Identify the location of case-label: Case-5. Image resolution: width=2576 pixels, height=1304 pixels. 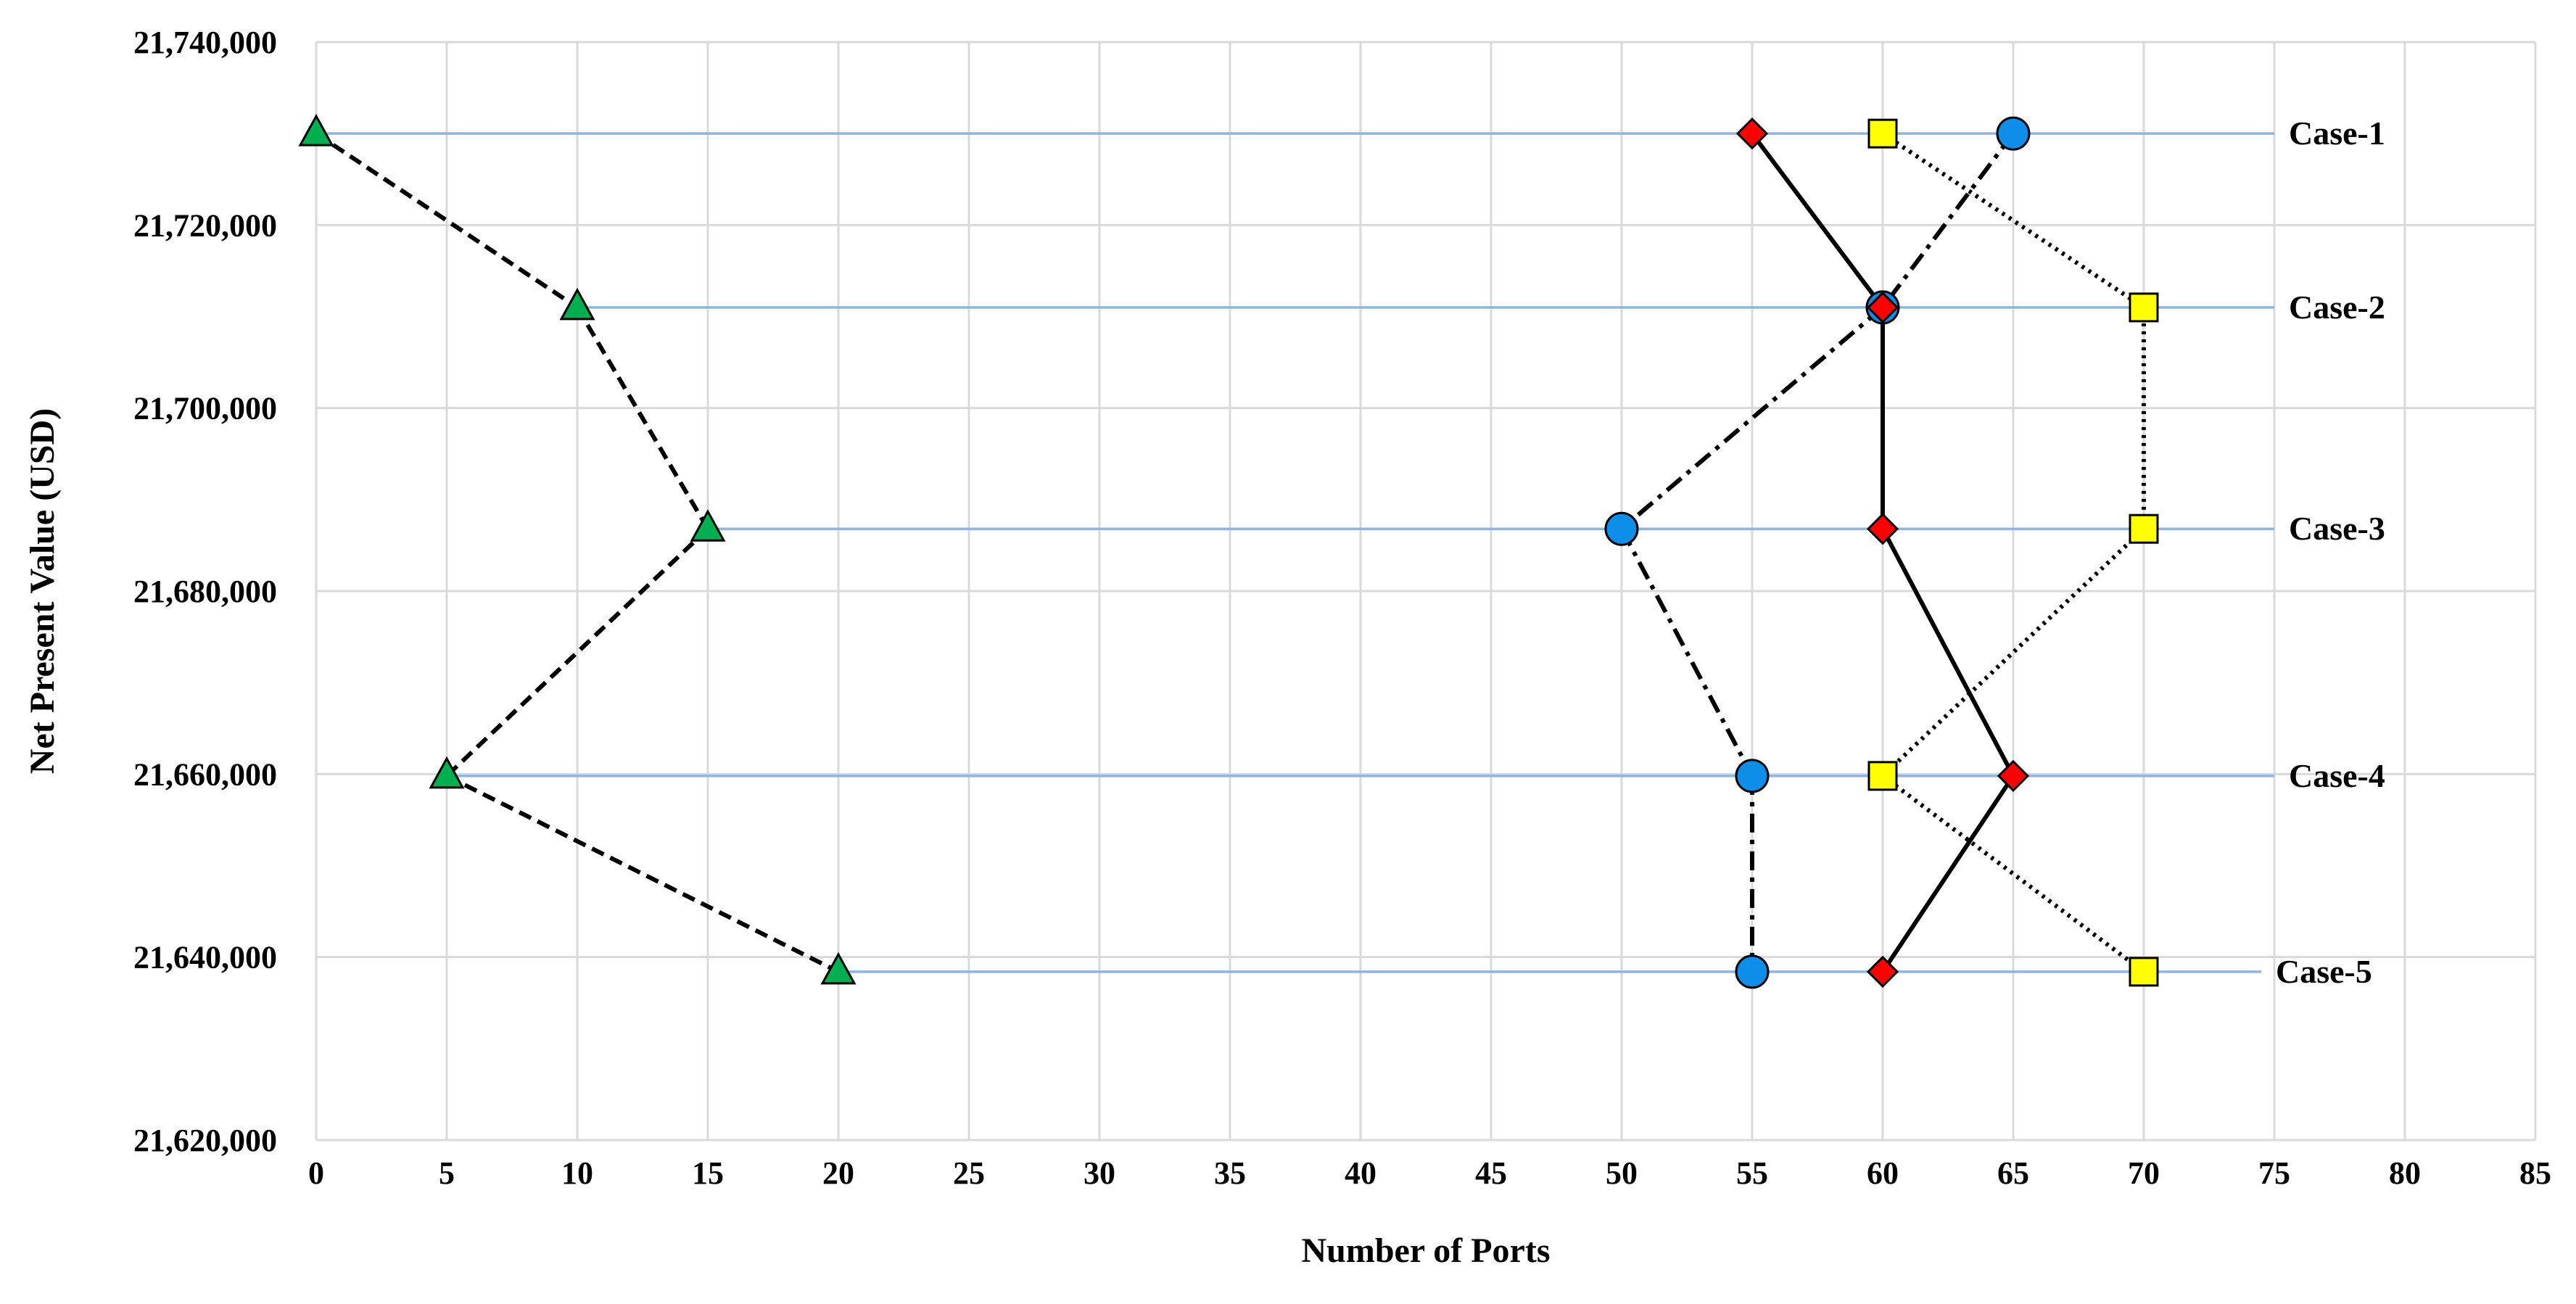
(2324, 972).